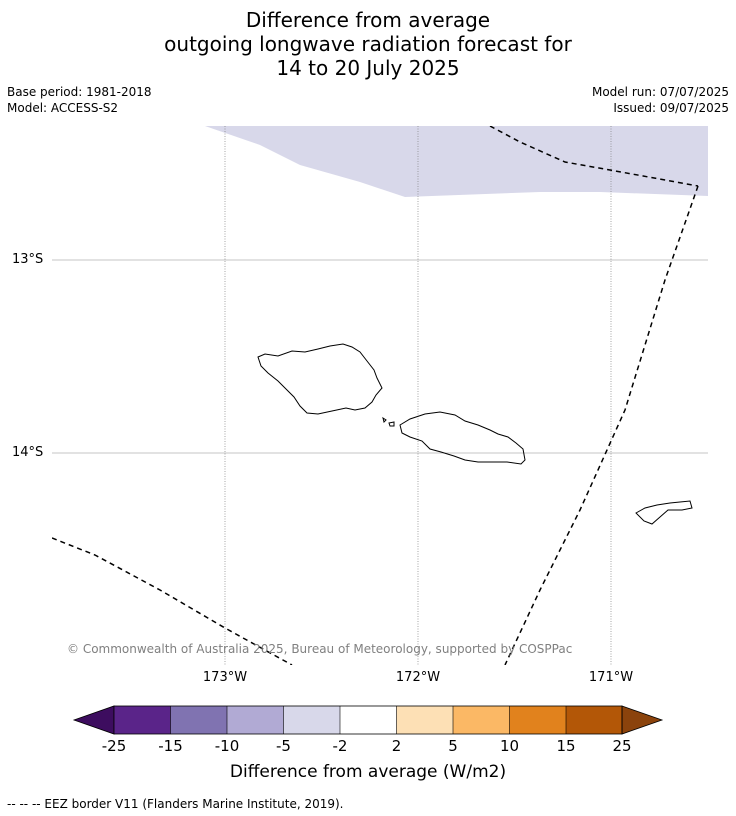 The image size is (736, 816). I want to click on colorbar-under-arrow, so click(93, 720).